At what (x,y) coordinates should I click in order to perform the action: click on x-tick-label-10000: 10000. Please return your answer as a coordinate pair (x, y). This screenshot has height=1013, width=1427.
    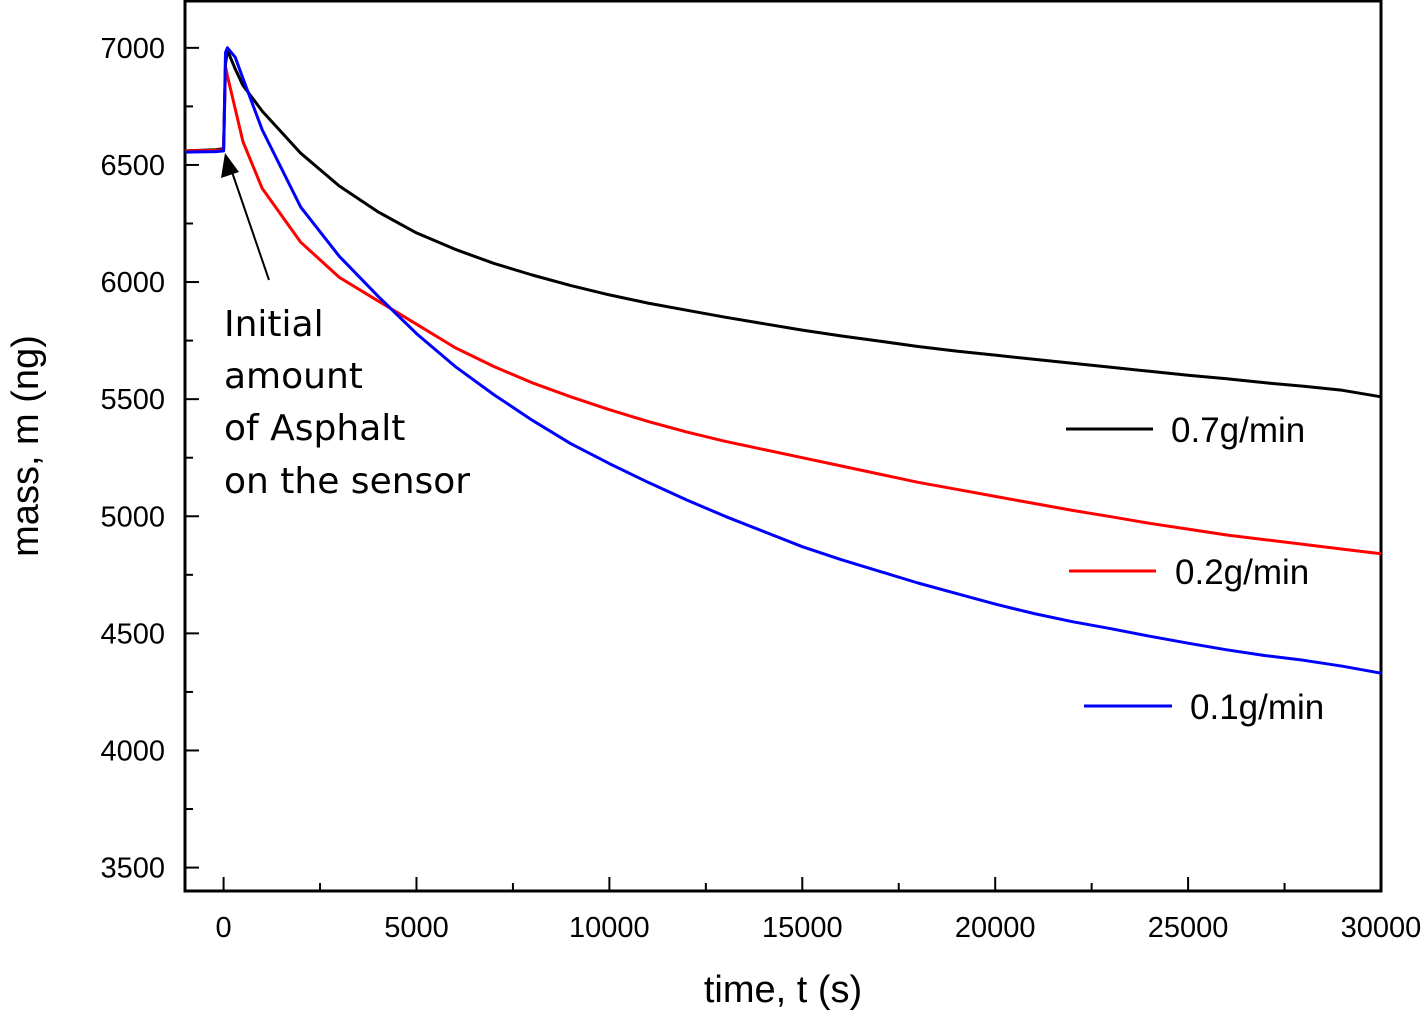
    Looking at the image, I should click on (609, 928).